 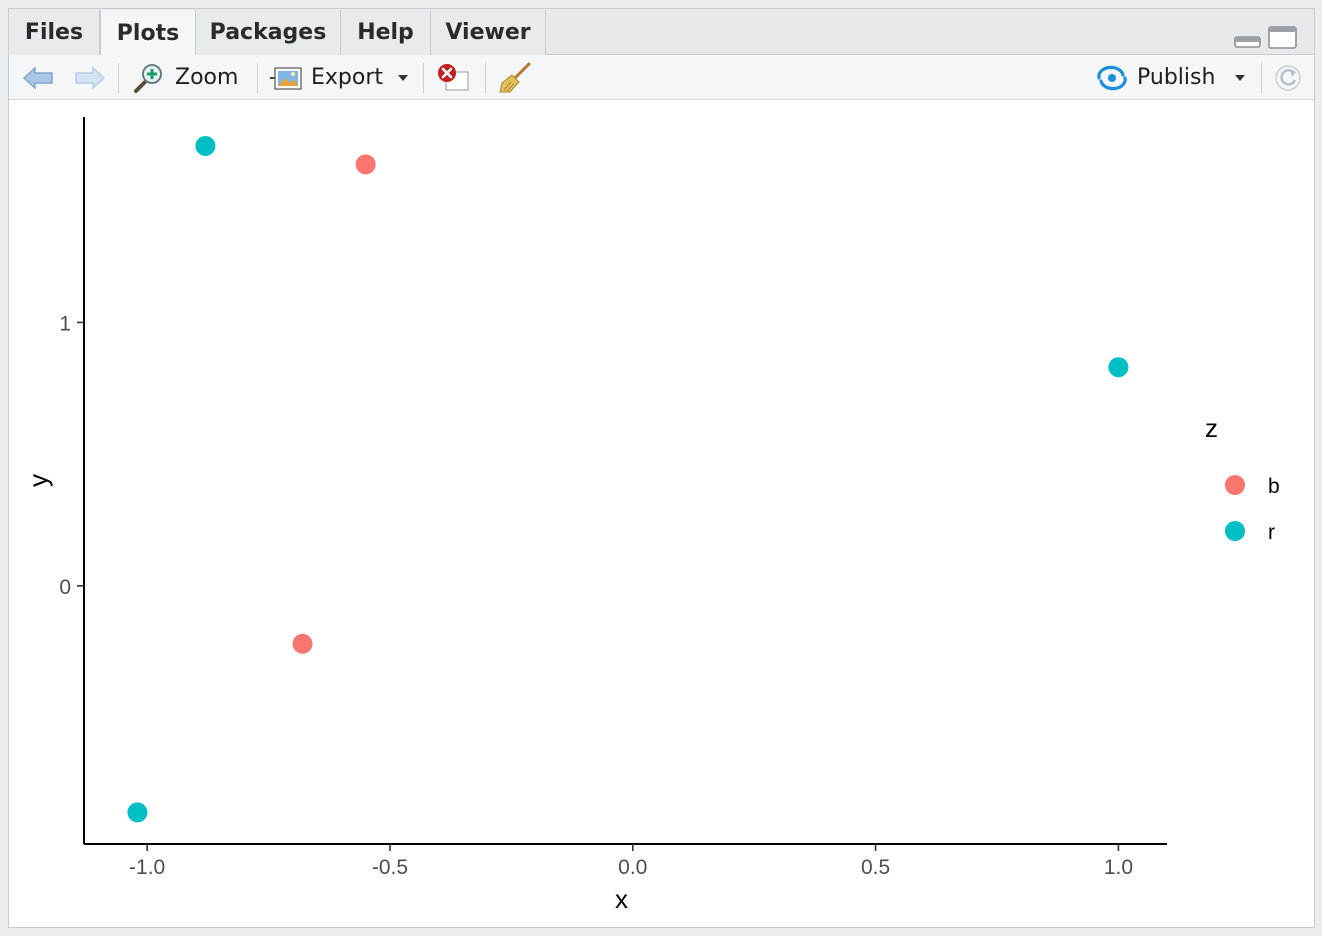 I want to click on x-tick-label: -1.0, so click(x=147, y=867).